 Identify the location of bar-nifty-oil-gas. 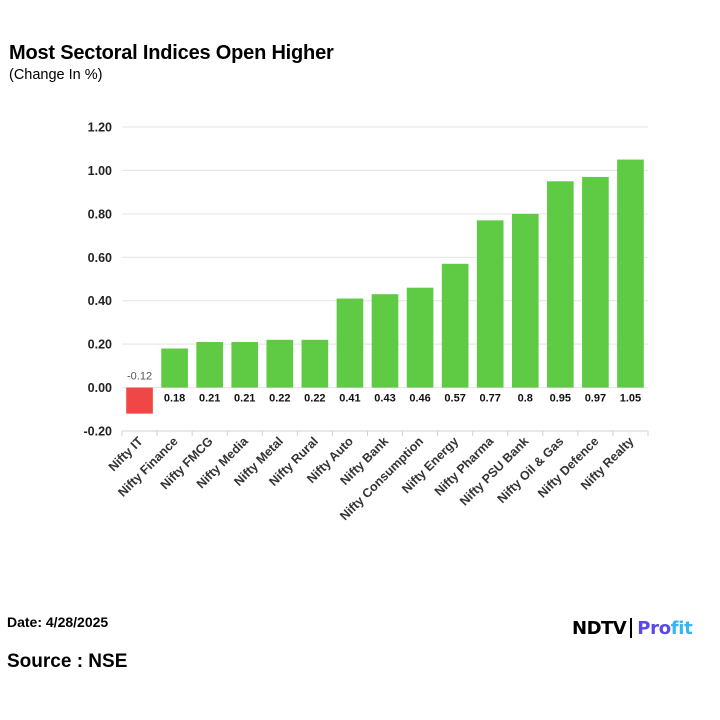
(560, 284).